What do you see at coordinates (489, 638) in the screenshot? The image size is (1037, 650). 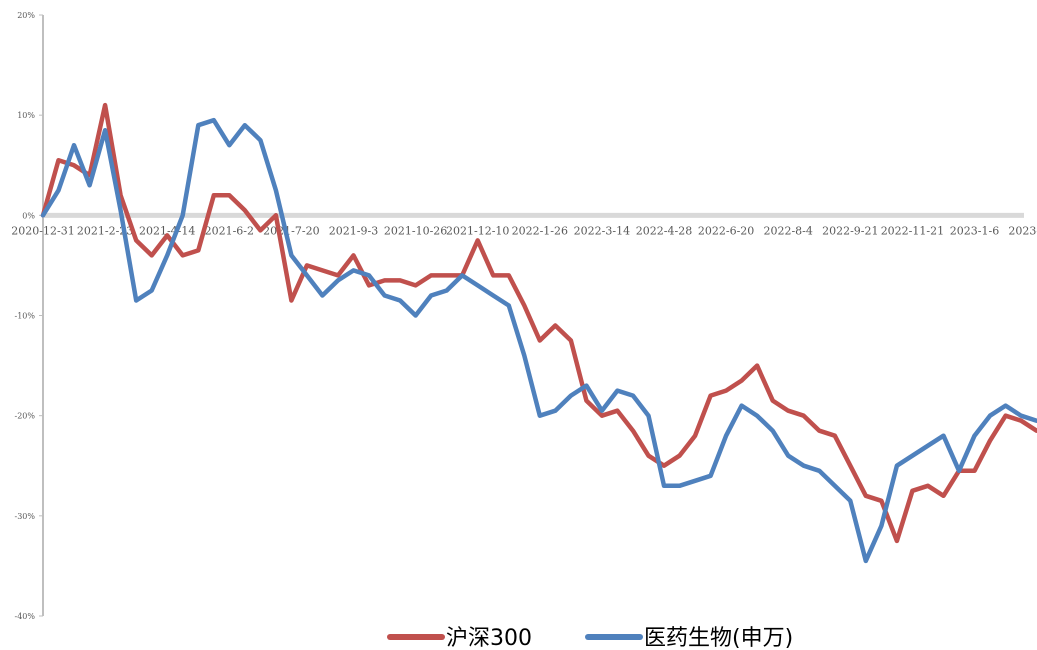 I see `legend-label: 沪深300` at bounding box center [489, 638].